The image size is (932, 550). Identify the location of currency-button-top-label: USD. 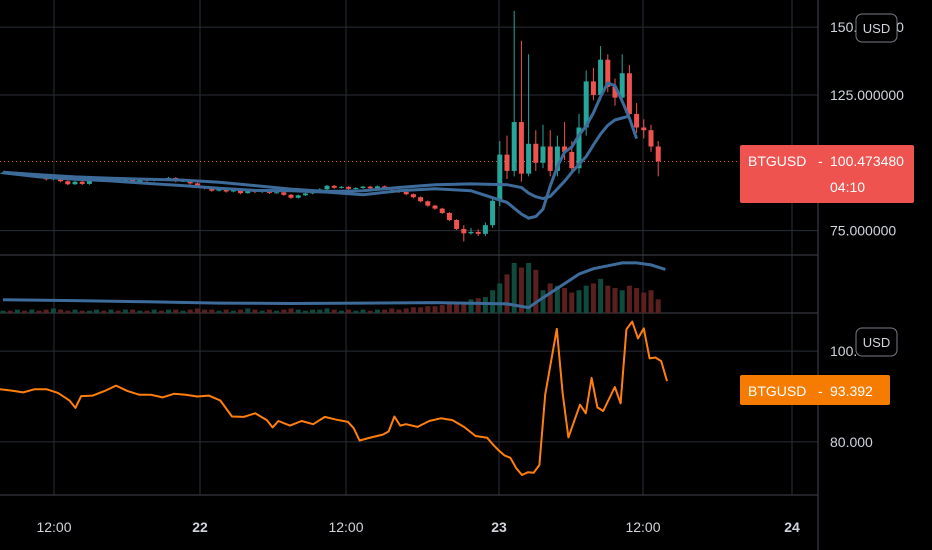
(876, 28).